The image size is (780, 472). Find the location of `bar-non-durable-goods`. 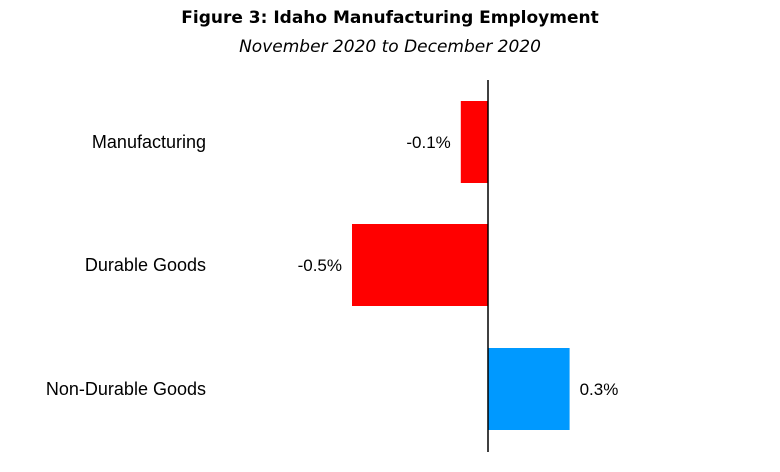

bar-non-durable-goods is located at coordinates (529, 389).